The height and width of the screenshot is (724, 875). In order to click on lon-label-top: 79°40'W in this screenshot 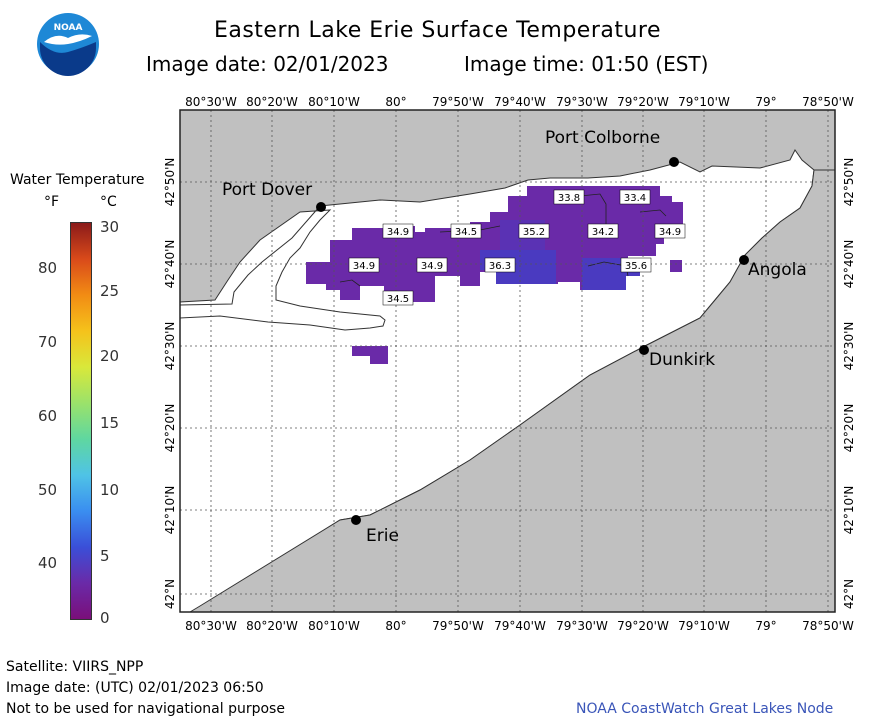, I will do `click(520, 102)`.